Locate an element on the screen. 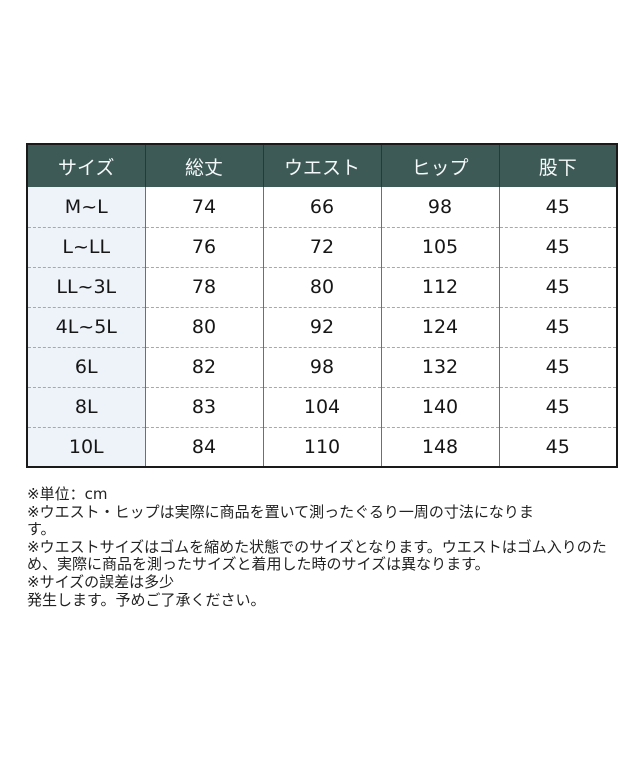 This screenshot has height=768, width=640. row-size-label: L~LL is located at coordinates (86, 246).